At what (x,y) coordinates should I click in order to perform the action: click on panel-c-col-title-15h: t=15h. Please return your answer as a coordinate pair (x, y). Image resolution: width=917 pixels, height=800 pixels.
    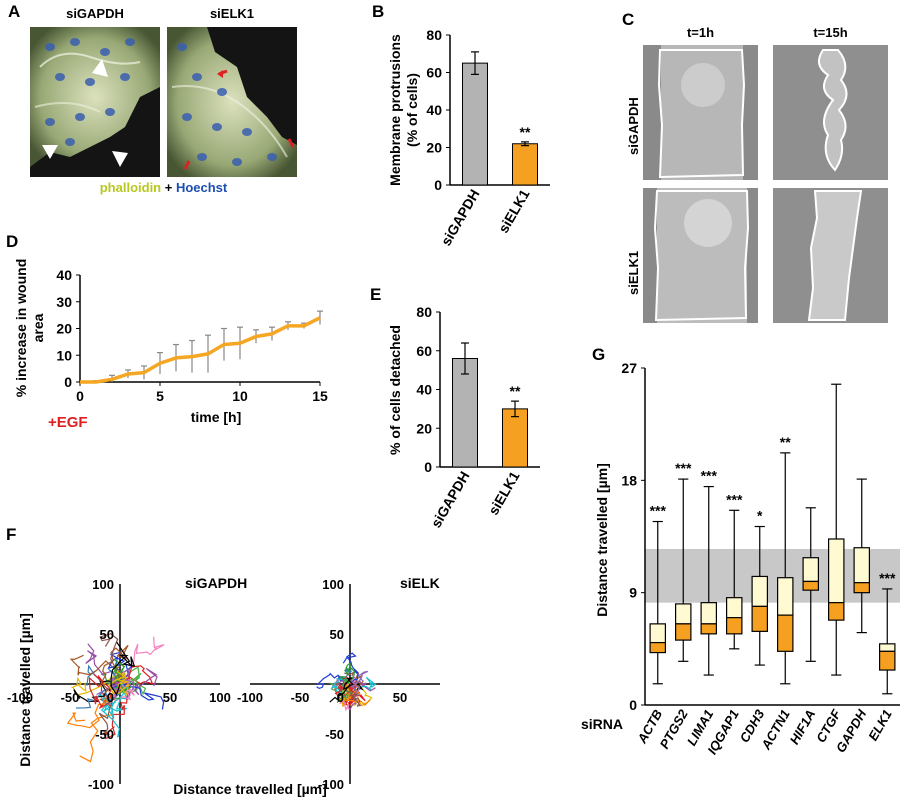
    Looking at the image, I should click on (830, 32).